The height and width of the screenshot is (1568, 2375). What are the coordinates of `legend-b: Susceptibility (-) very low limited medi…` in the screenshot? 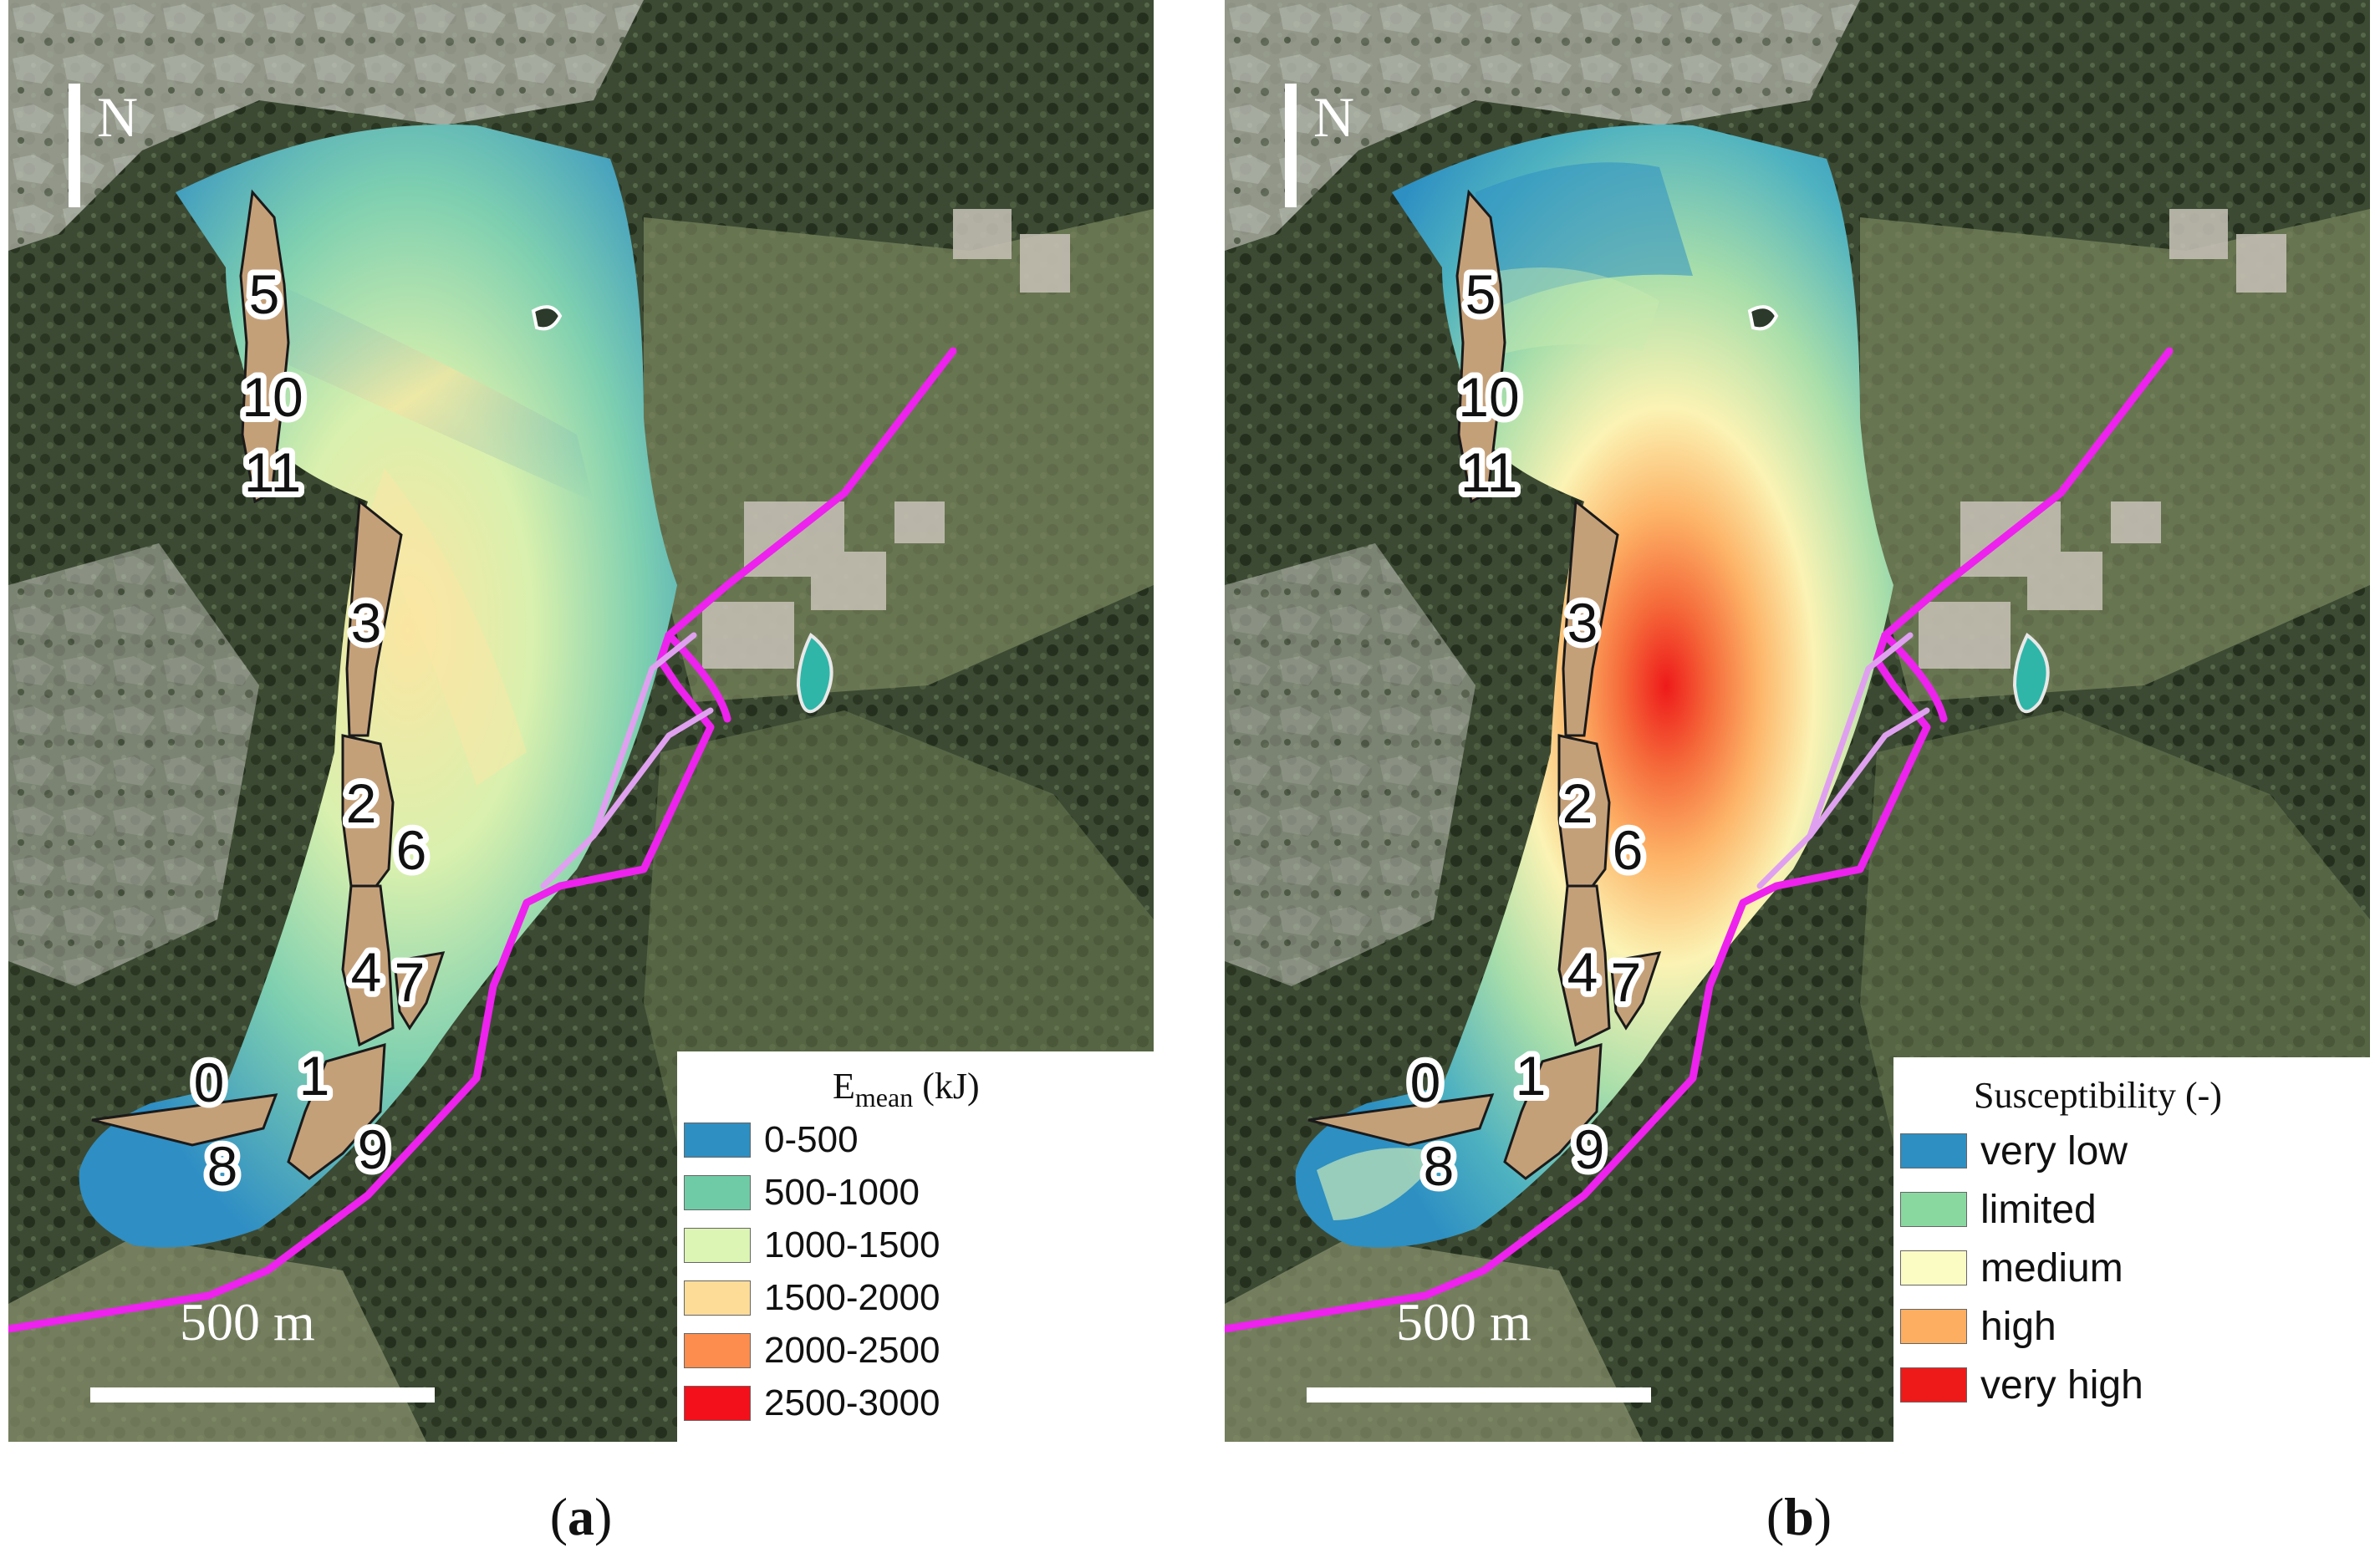 It's located at (2131, 1249).